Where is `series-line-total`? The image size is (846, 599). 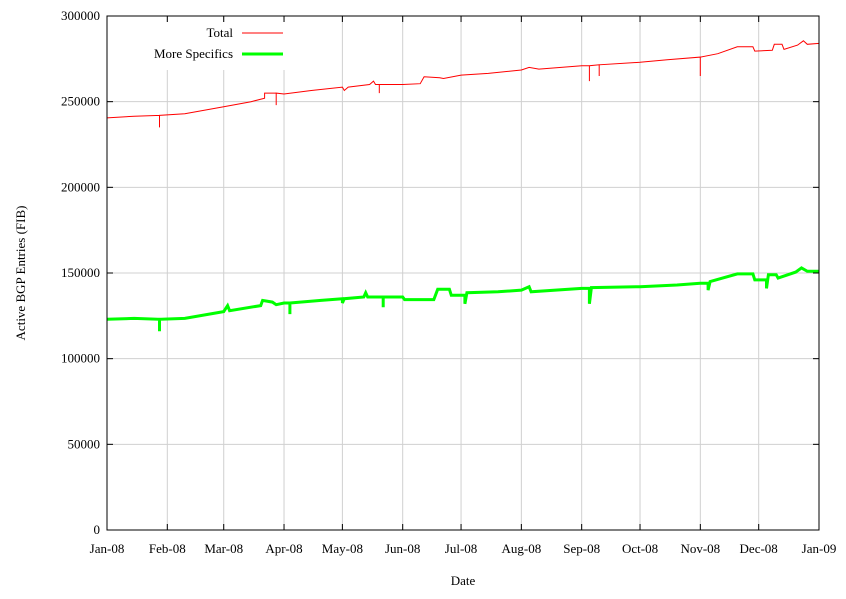 series-line-total is located at coordinates (463, 84).